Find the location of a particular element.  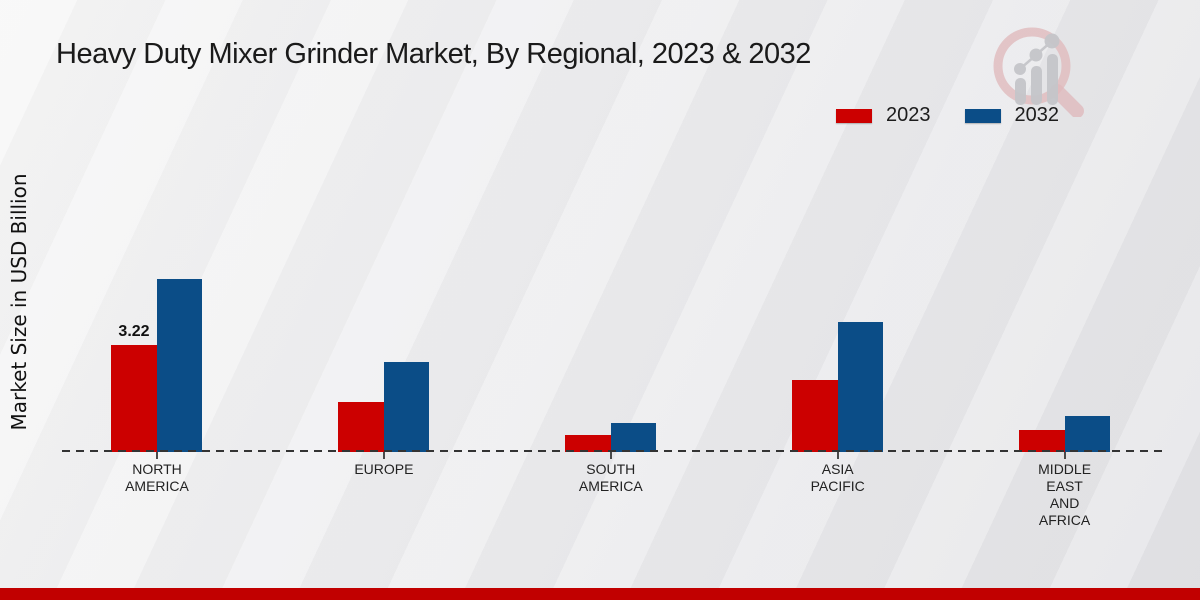

bar-2032-north-america is located at coordinates (179, 365).